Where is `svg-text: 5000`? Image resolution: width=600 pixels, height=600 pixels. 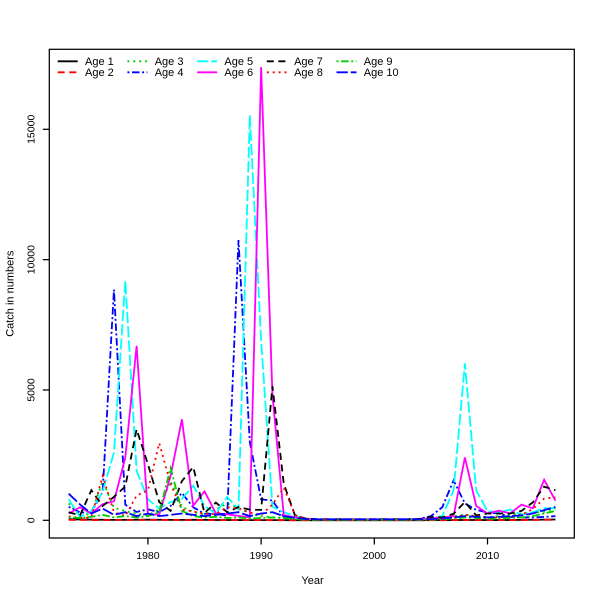
svg-text: 5000 is located at coordinates (32, 390).